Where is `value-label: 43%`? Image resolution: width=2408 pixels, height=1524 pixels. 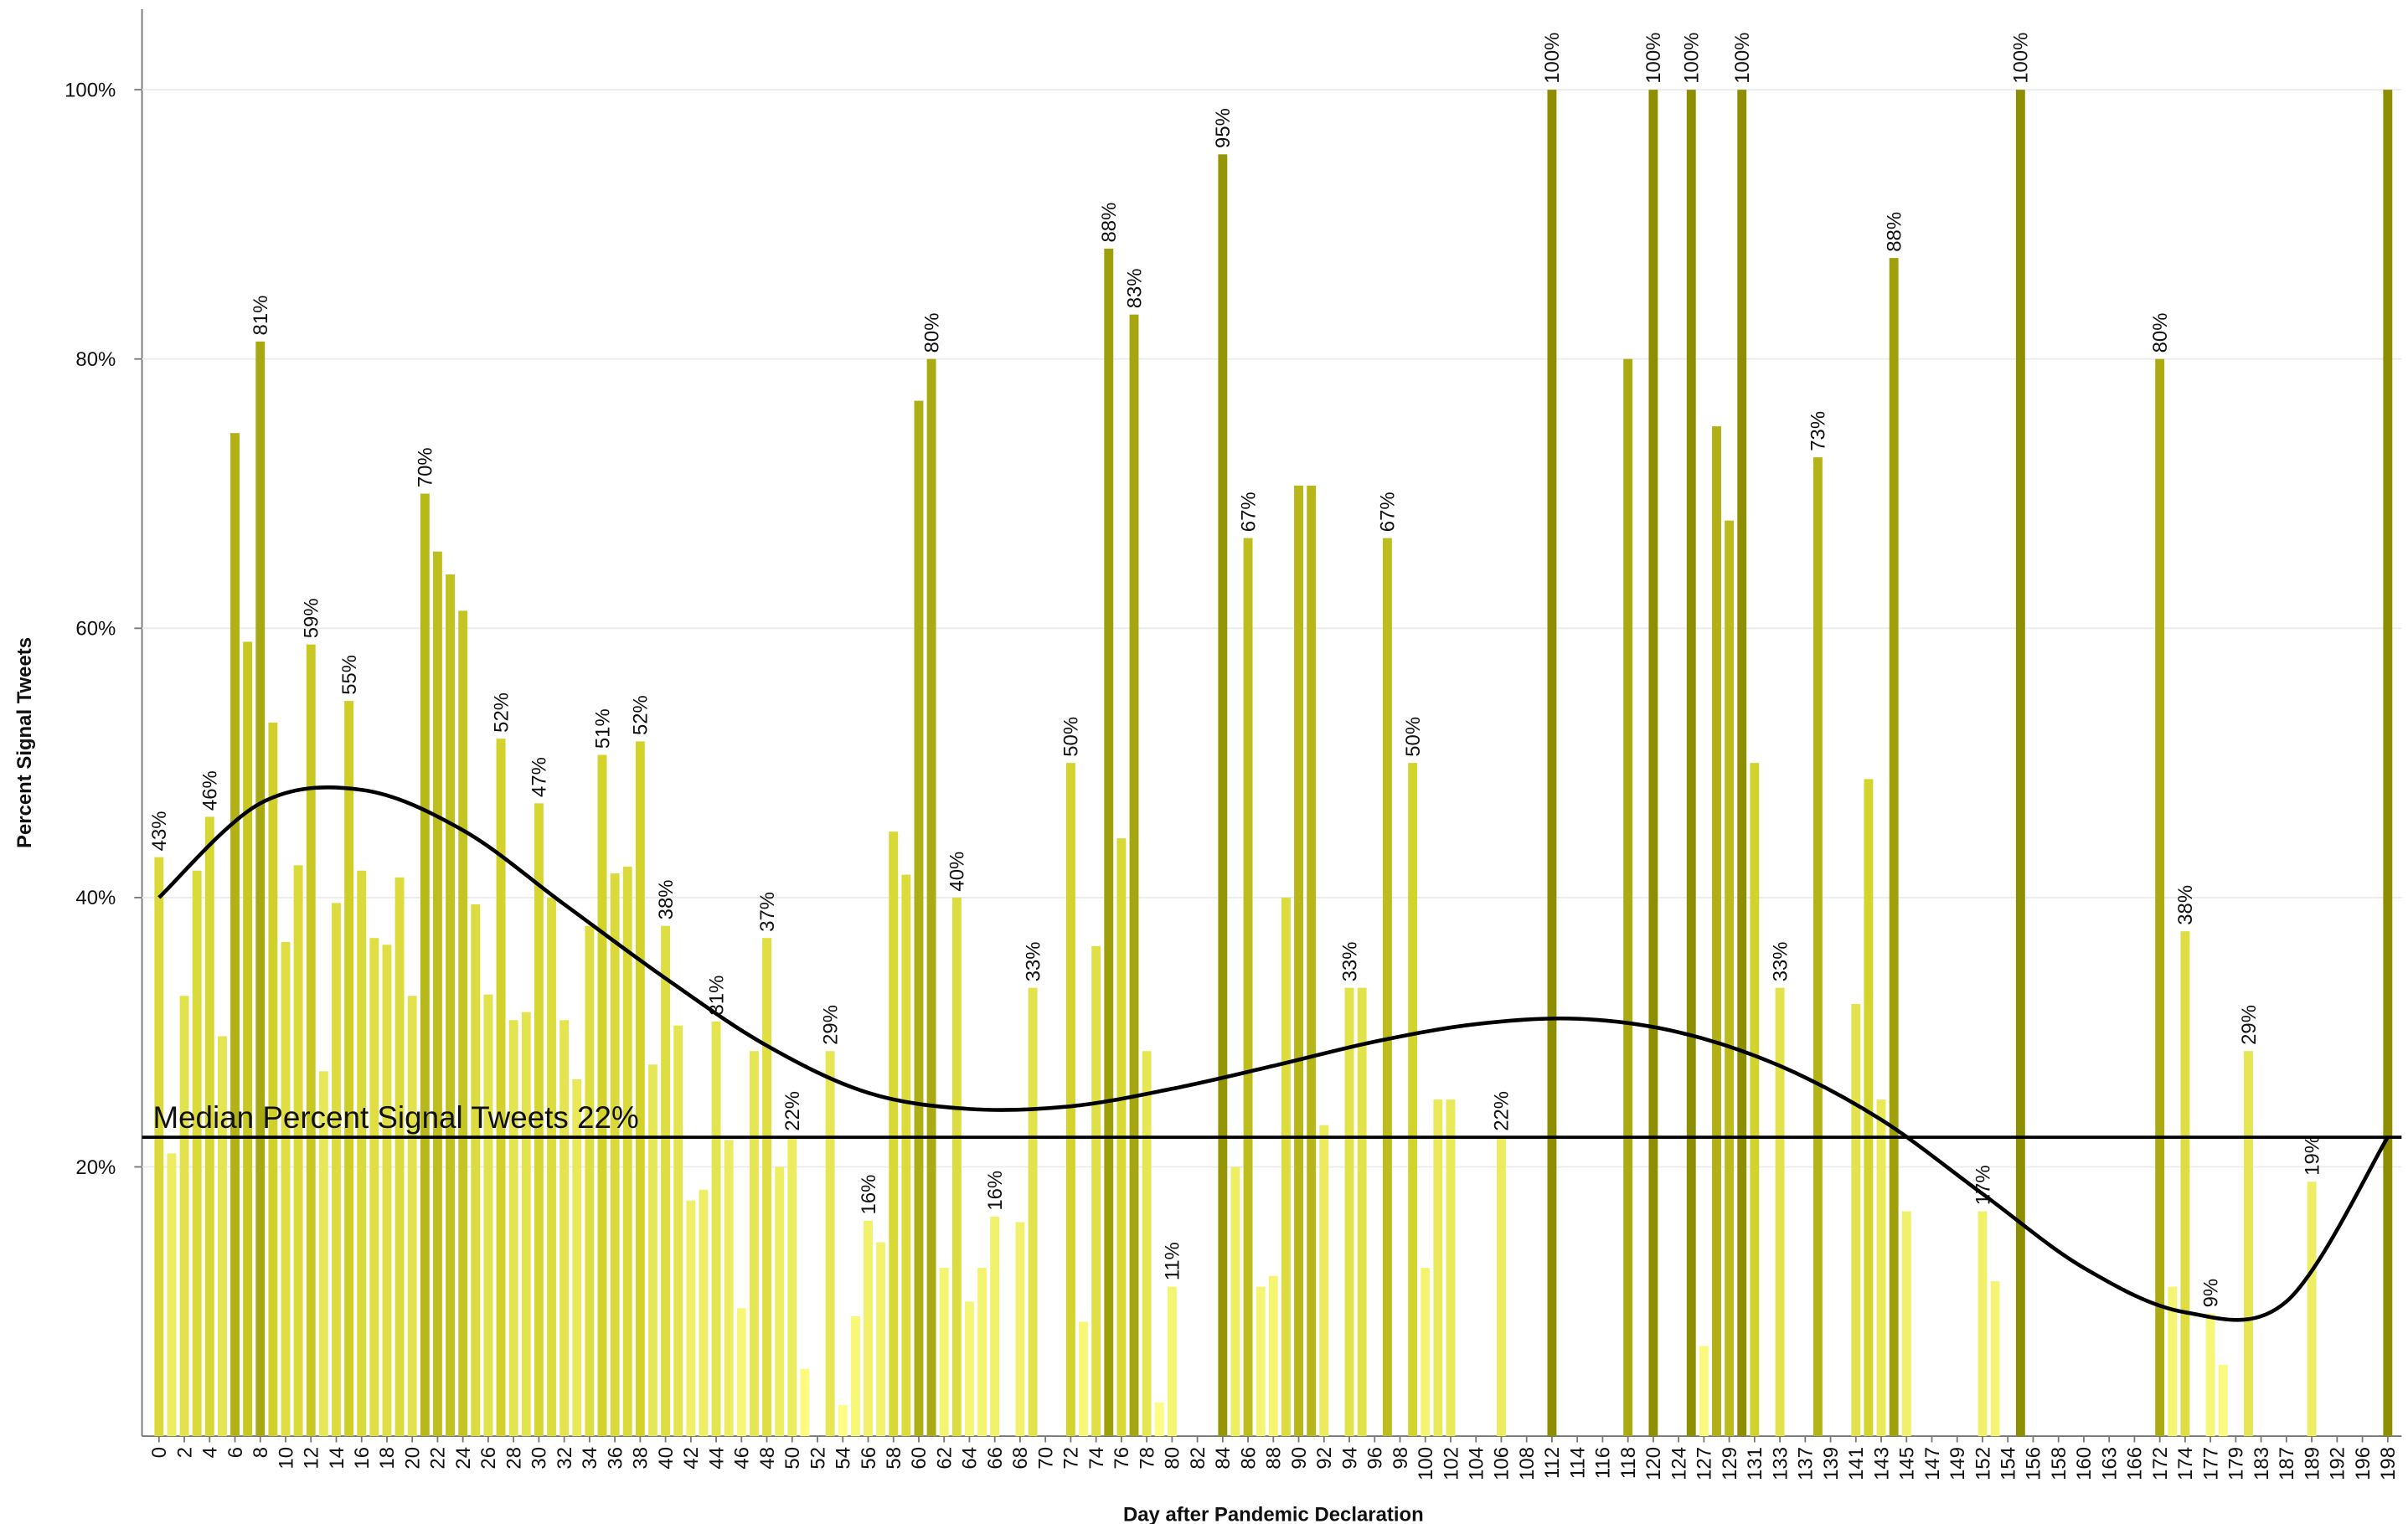
value-label: 43% is located at coordinates (159, 831).